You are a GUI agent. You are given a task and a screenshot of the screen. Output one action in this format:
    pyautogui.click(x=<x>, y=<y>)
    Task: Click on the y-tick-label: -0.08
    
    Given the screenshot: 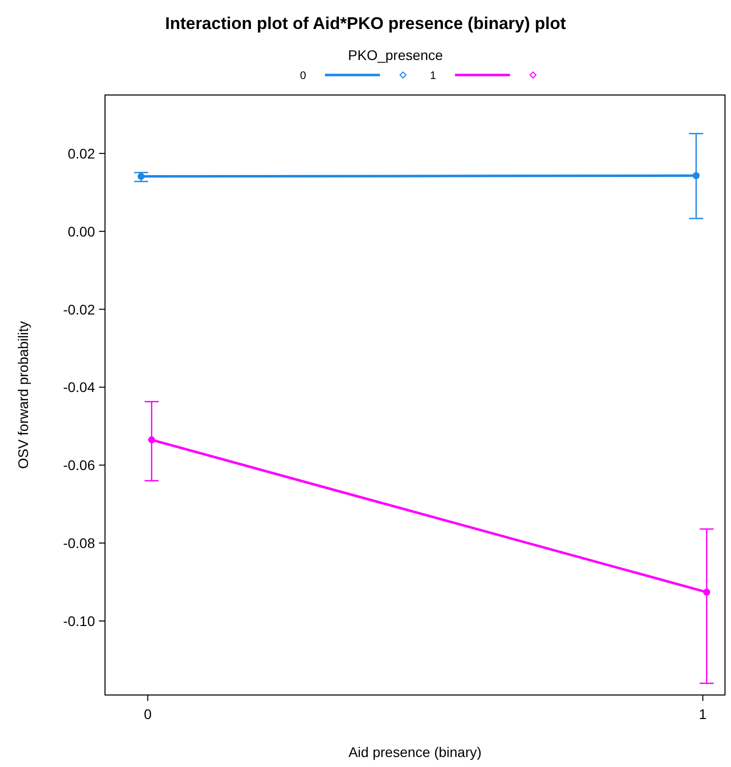 What is the action you would take?
    pyautogui.click(x=79, y=543)
    